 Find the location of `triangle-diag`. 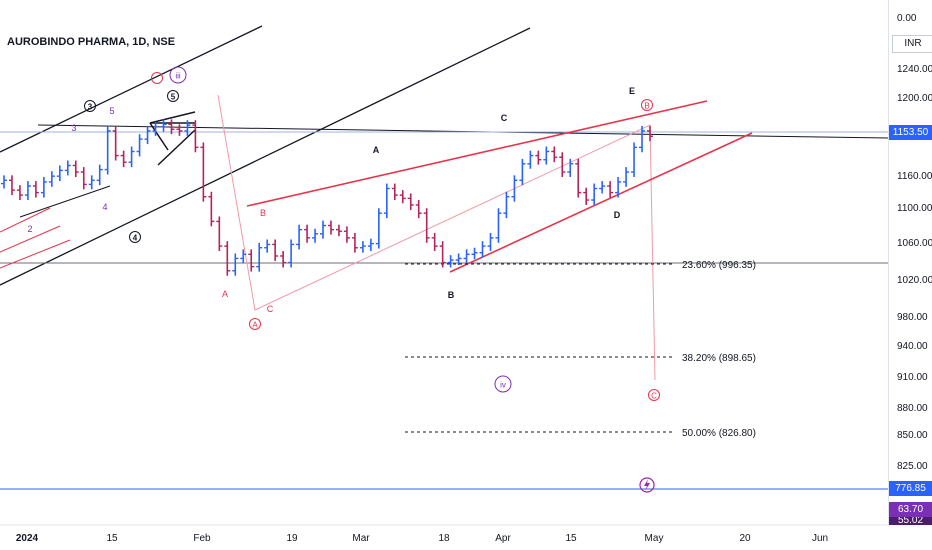

triangle-diag is located at coordinates (176, 147).